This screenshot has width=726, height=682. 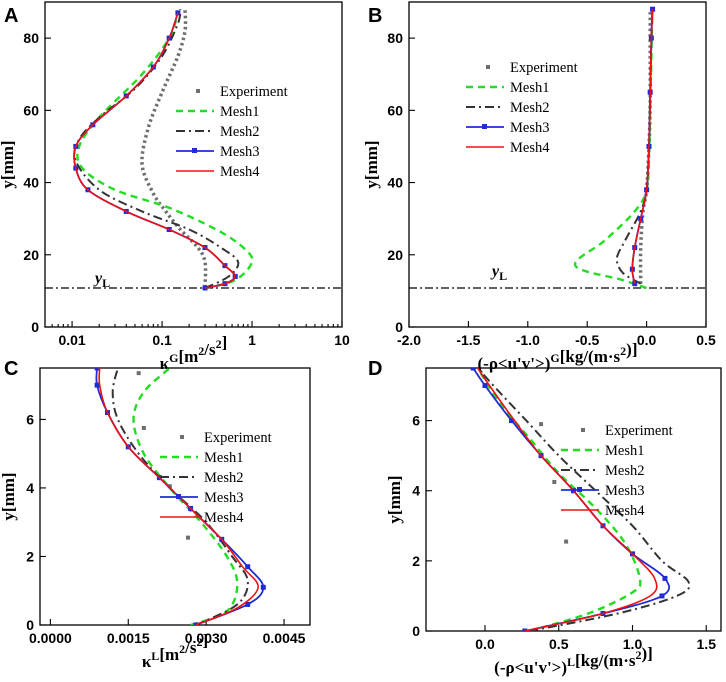 I want to click on x-tick-label: 10, so click(x=342, y=340).